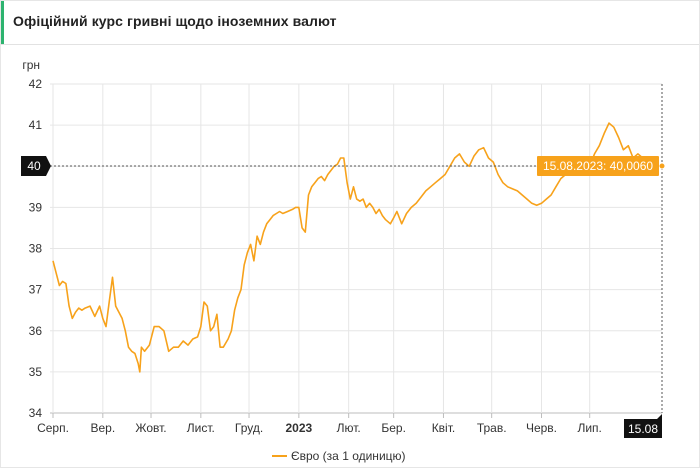 The height and width of the screenshot is (468, 700). I want to click on x-tick-label: Трав., so click(492, 428).